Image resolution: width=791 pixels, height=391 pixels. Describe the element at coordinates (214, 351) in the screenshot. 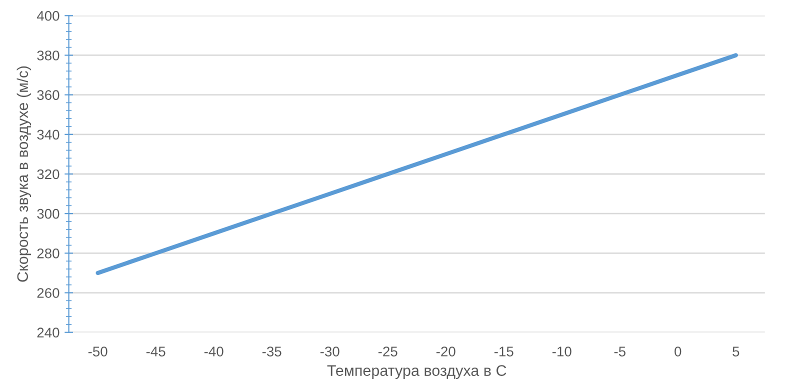

I see `x-tick-label: -40` at that location.